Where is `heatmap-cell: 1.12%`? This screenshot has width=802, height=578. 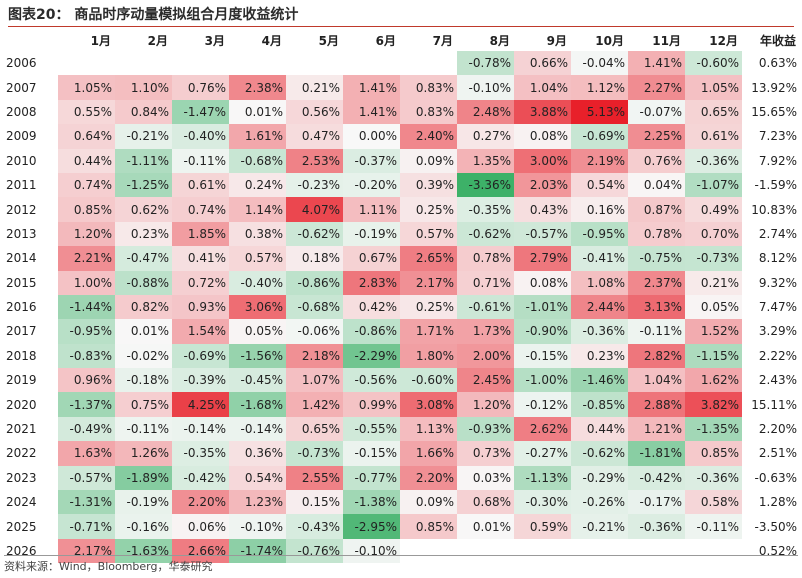
heatmap-cell: 1.12% is located at coordinates (599, 87).